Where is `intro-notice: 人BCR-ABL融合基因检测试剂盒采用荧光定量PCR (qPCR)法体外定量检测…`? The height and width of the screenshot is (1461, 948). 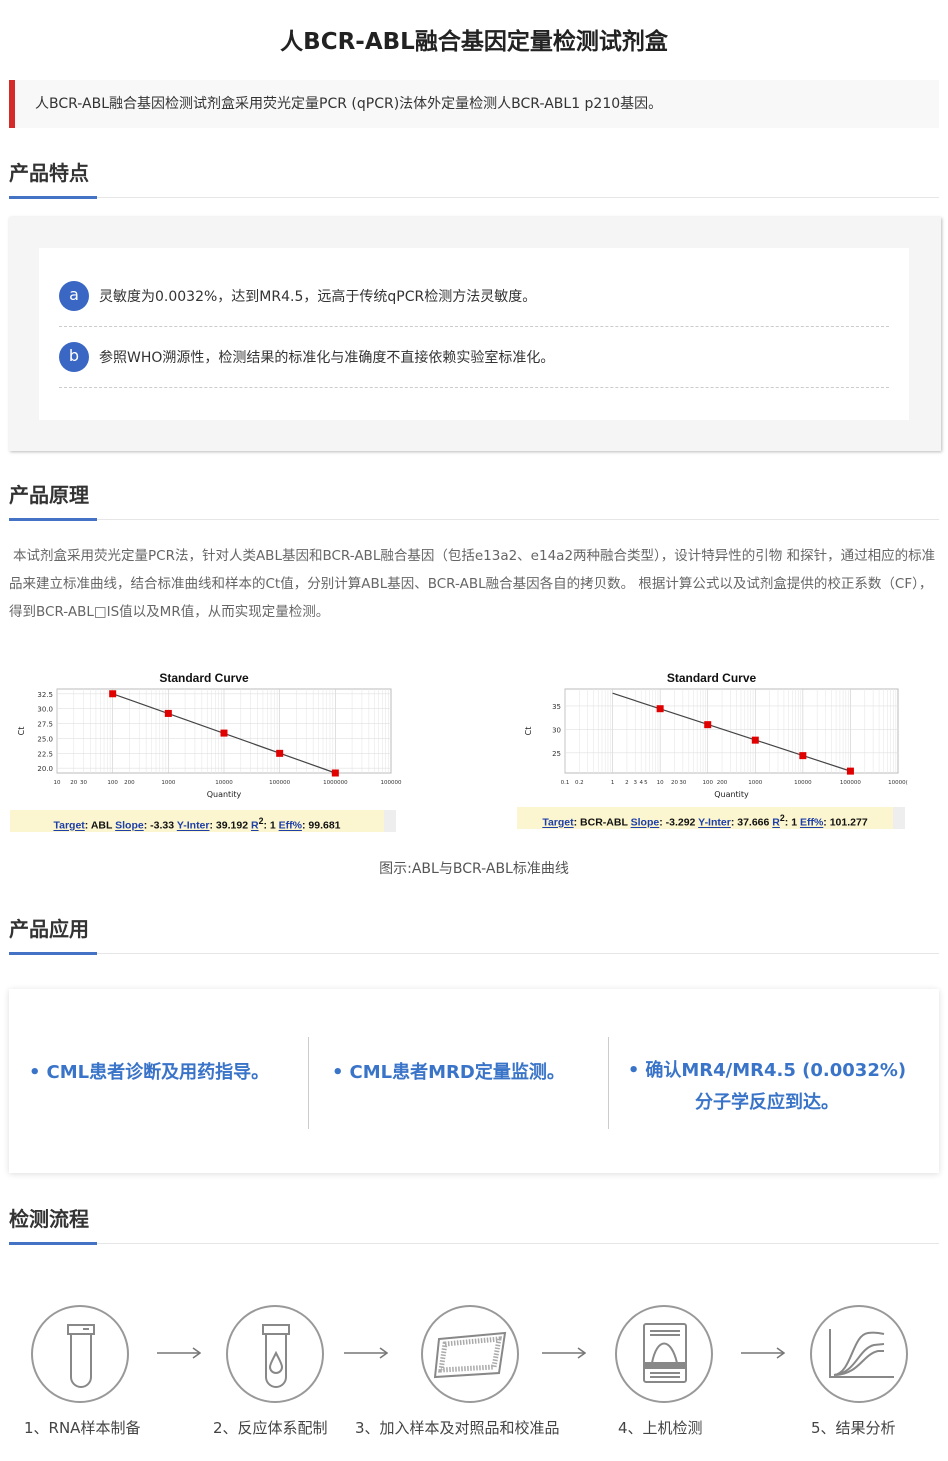 intro-notice: 人BCR-ABL融合基因检测试剂盒采用荧光定量PCR (qPCR)法体外定量检测… is located at coordinates (474, 104).